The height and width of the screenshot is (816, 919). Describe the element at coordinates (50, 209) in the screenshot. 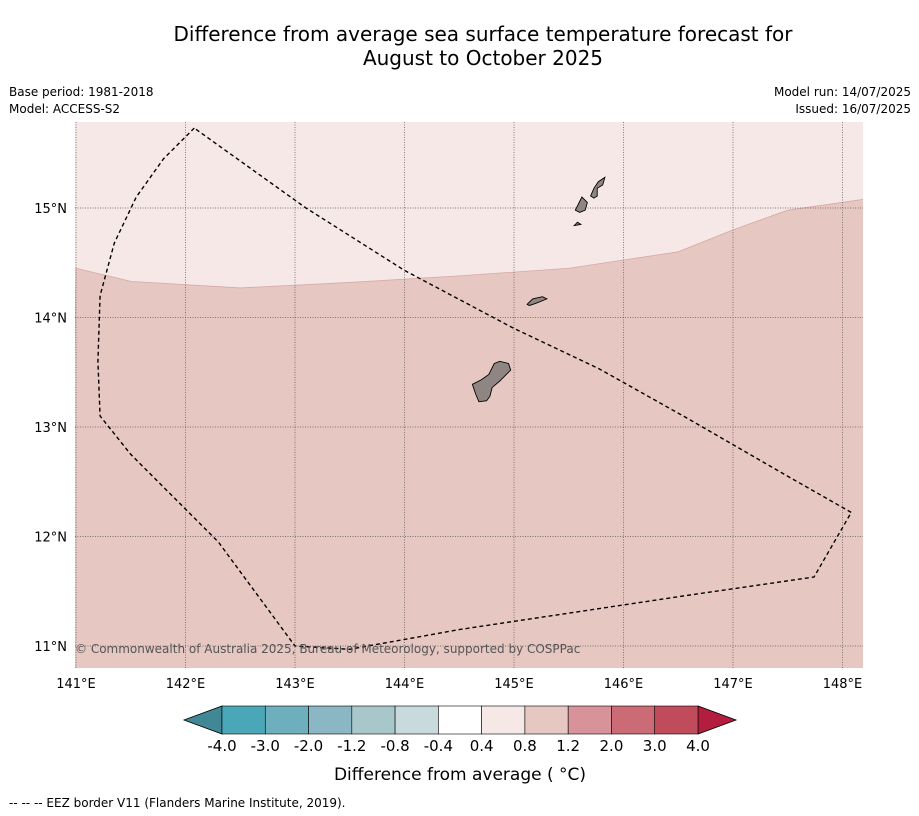

I see `y-tick-label: 15°N` at that location.